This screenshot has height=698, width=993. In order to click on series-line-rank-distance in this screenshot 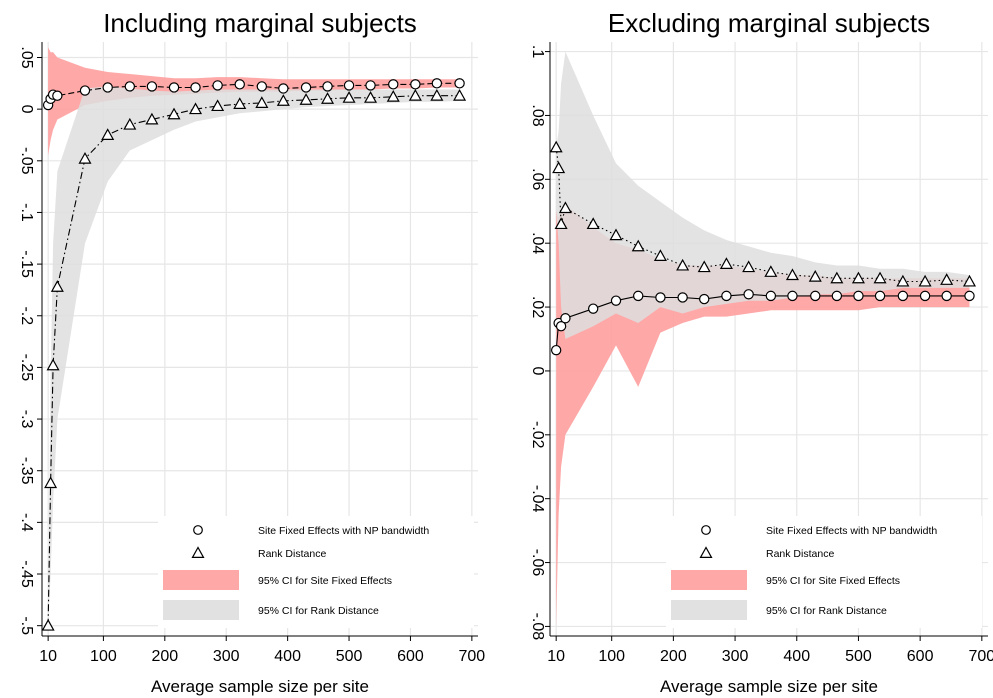, I will do `click(762, 215)`.